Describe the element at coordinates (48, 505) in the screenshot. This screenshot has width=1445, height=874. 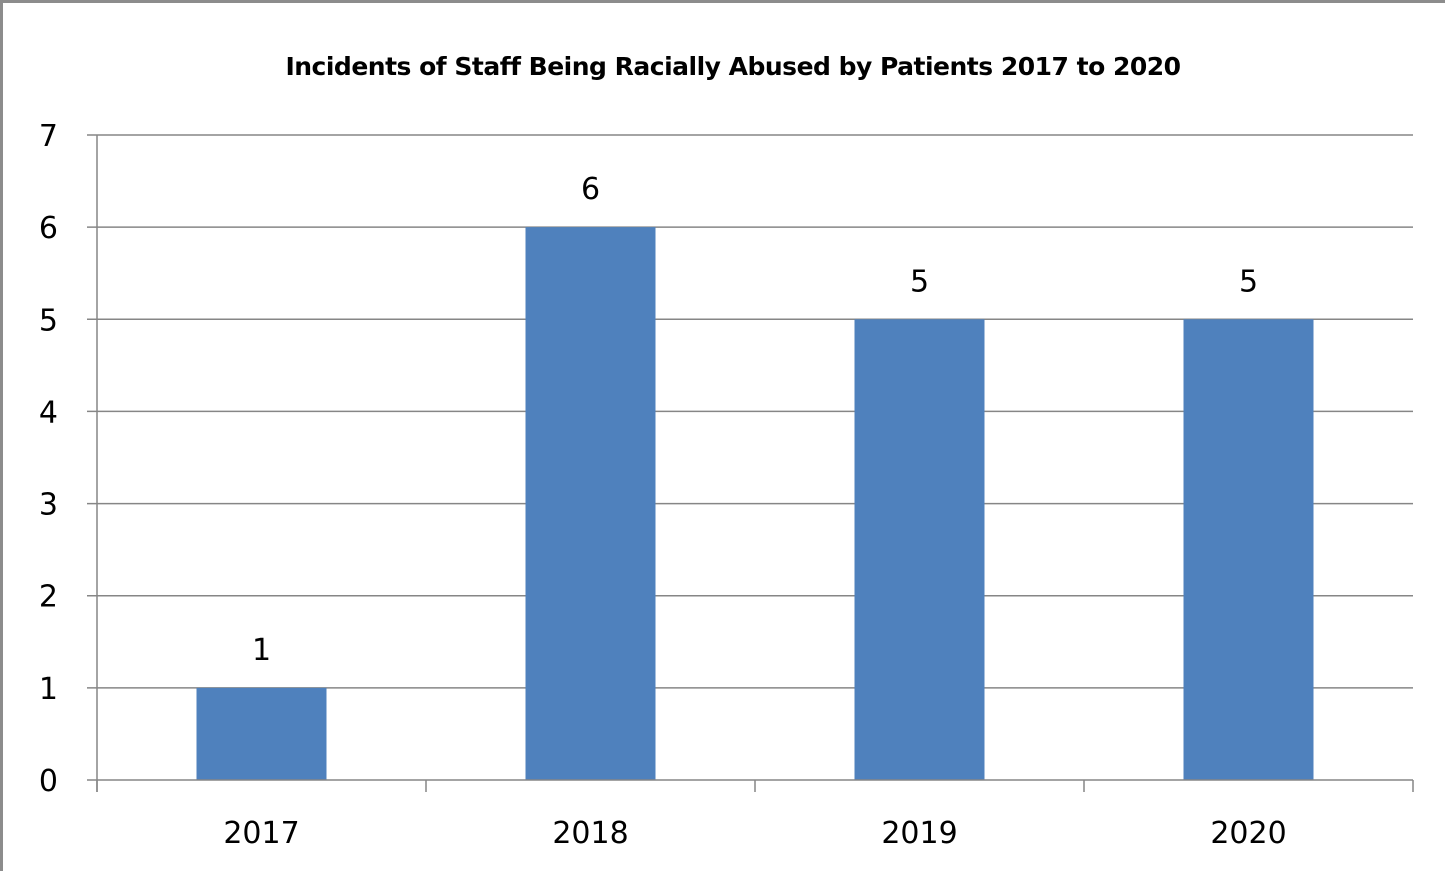
I see `y-tick-label: 3` at that location.